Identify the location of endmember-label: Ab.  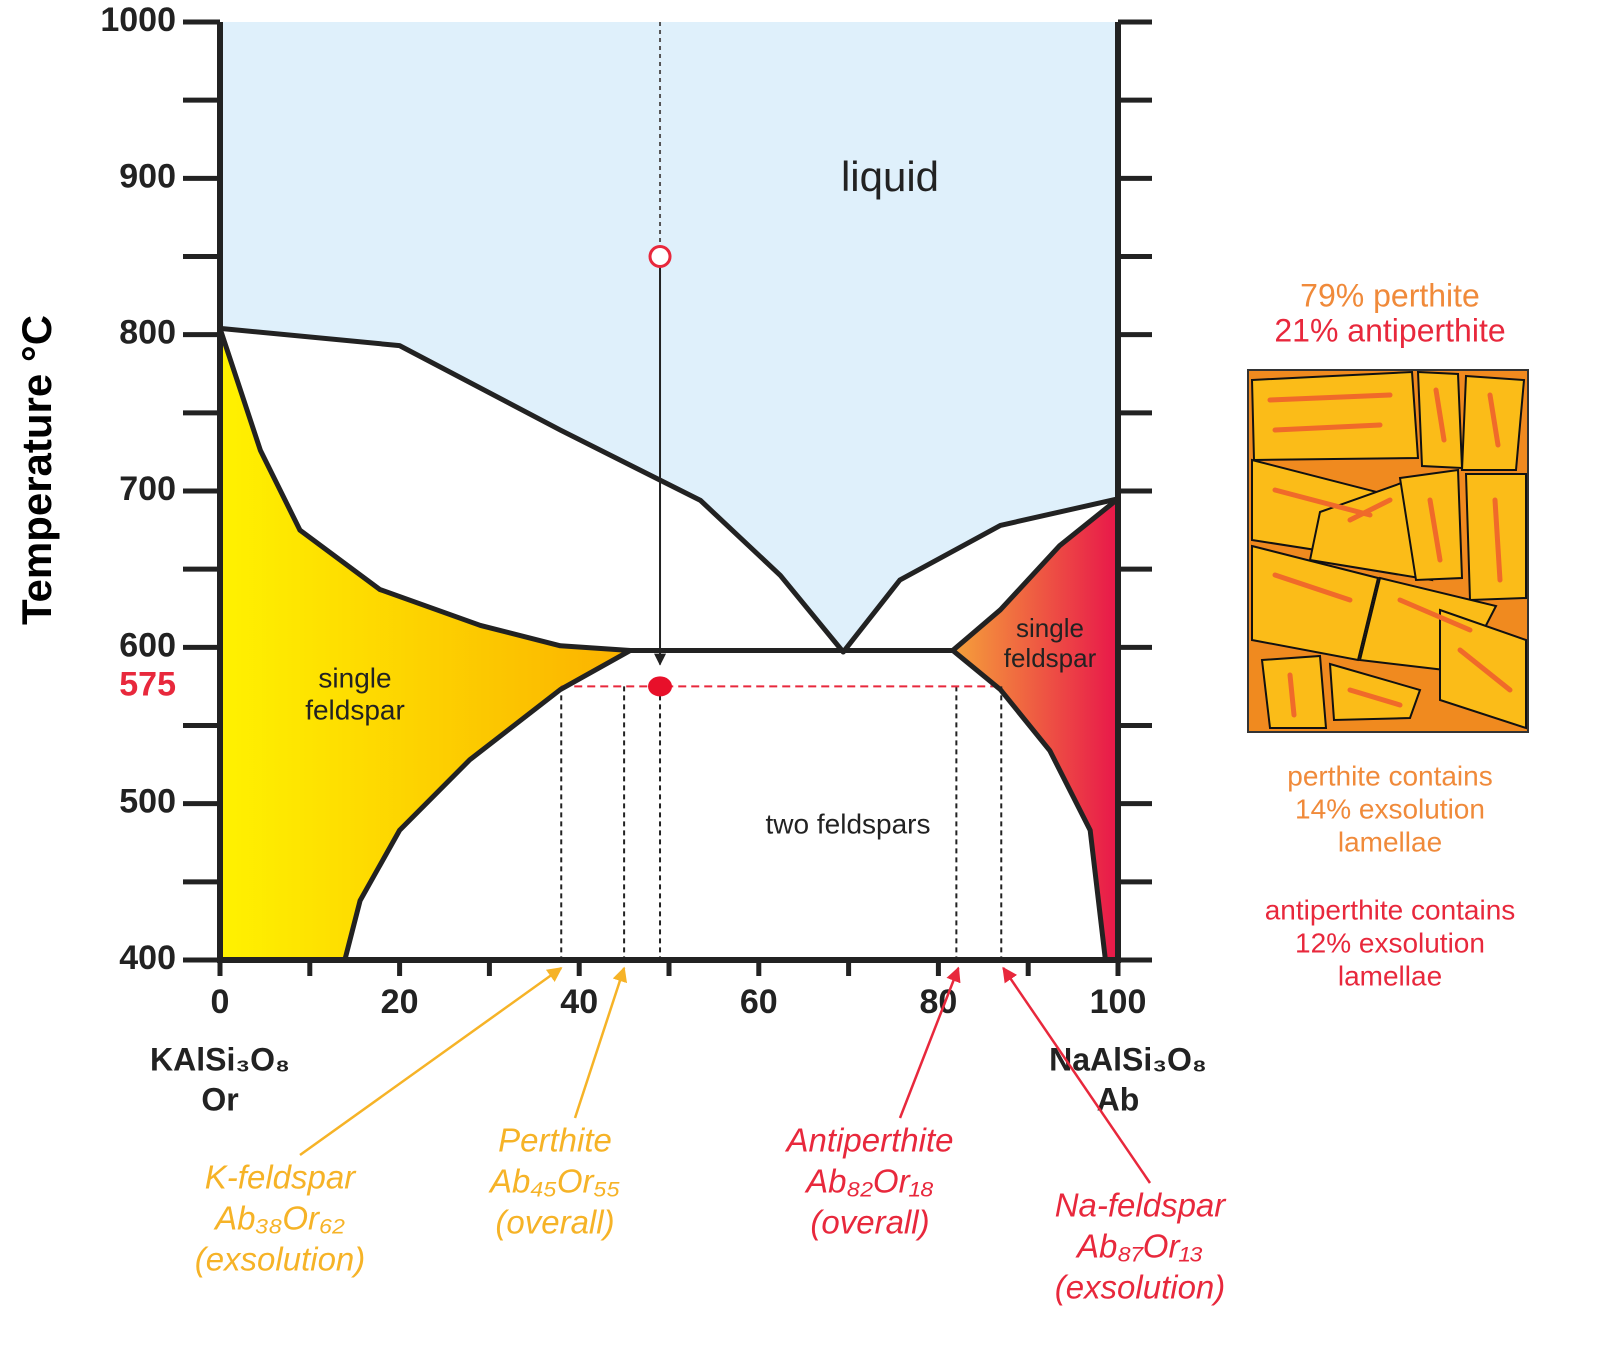
(1118, 1099).